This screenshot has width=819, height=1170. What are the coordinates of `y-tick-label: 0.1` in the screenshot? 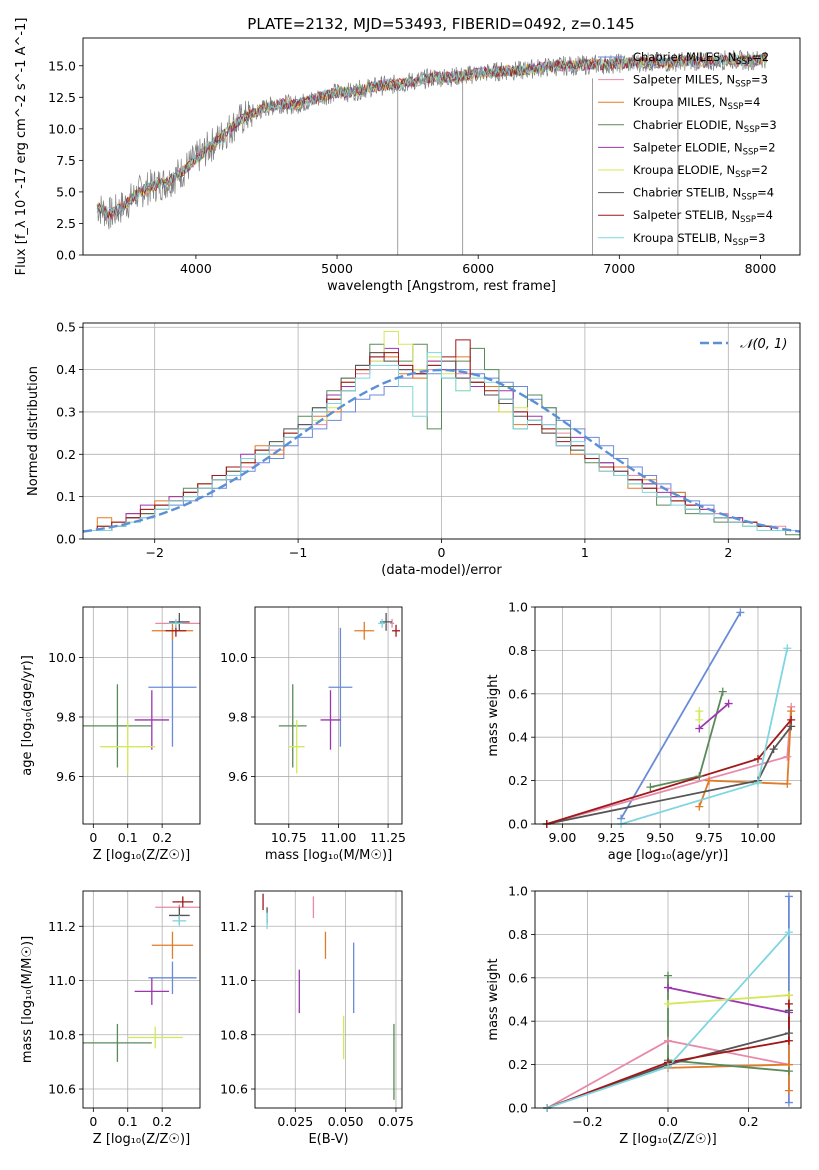 It's located at (66, 496).